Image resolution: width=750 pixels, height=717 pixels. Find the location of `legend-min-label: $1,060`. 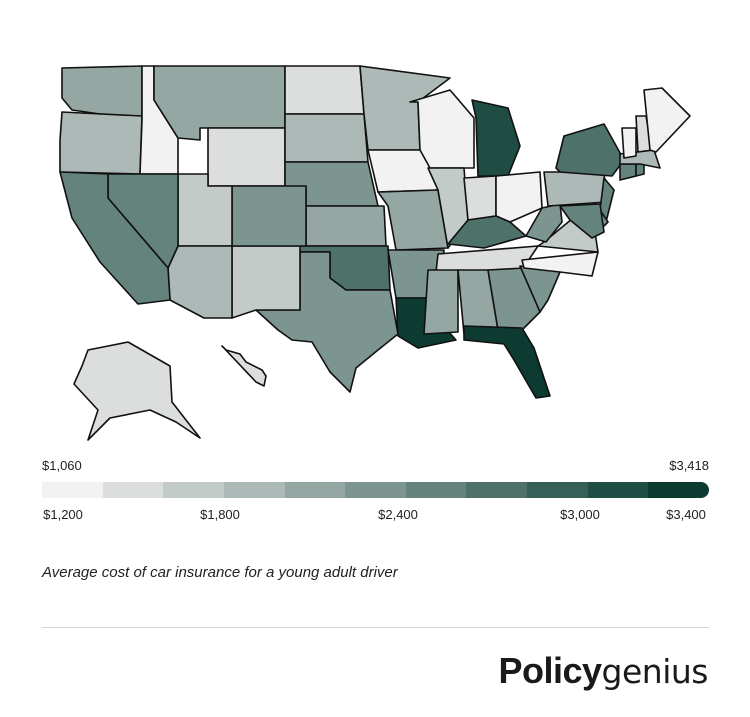

legend-min-label: $1,060 is located at coordinates (62, 465).